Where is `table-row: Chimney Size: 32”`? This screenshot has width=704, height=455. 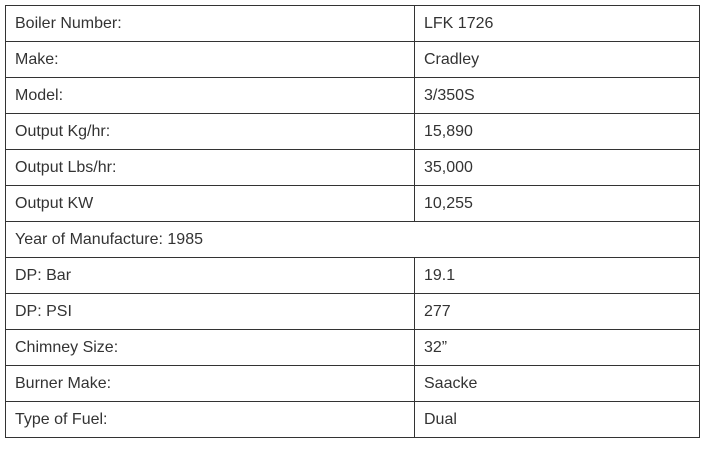 table-row: Chimney Size: 32” is located at coordinates (352, 347).